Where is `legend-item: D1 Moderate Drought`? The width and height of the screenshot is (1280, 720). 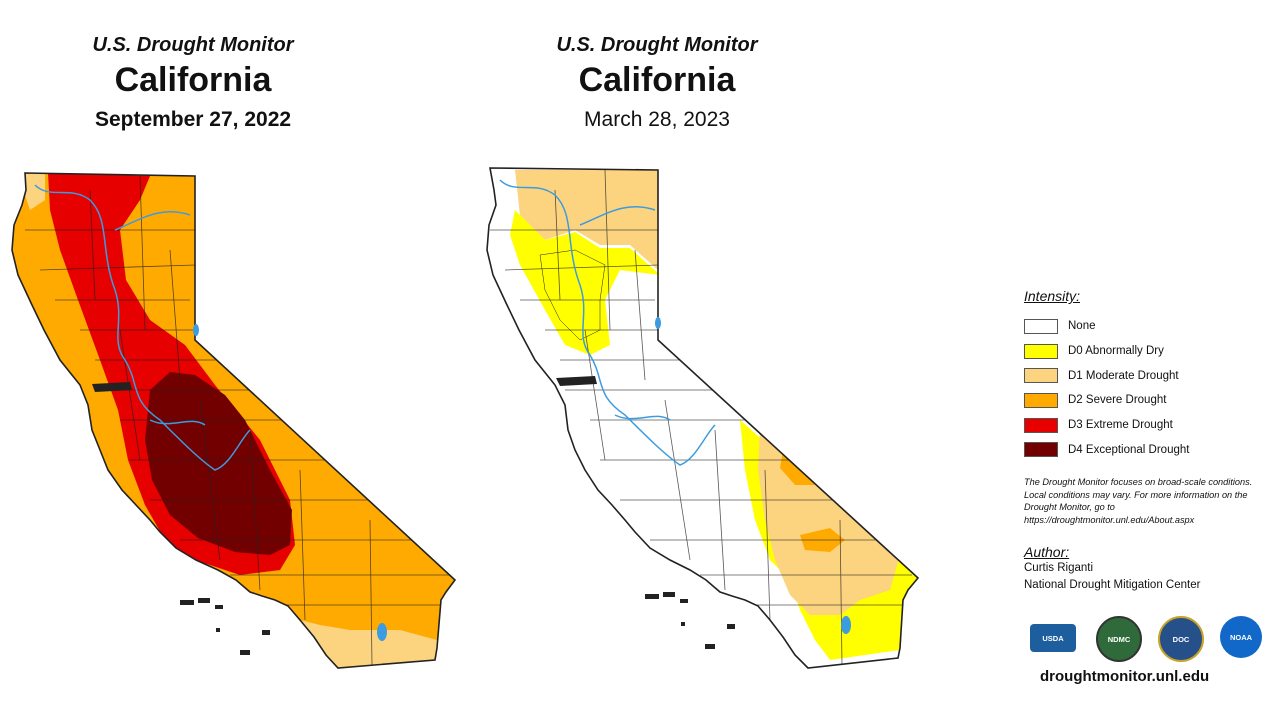 legend-item: D1 Moderate Drought is located at coordinates (1149, 375).